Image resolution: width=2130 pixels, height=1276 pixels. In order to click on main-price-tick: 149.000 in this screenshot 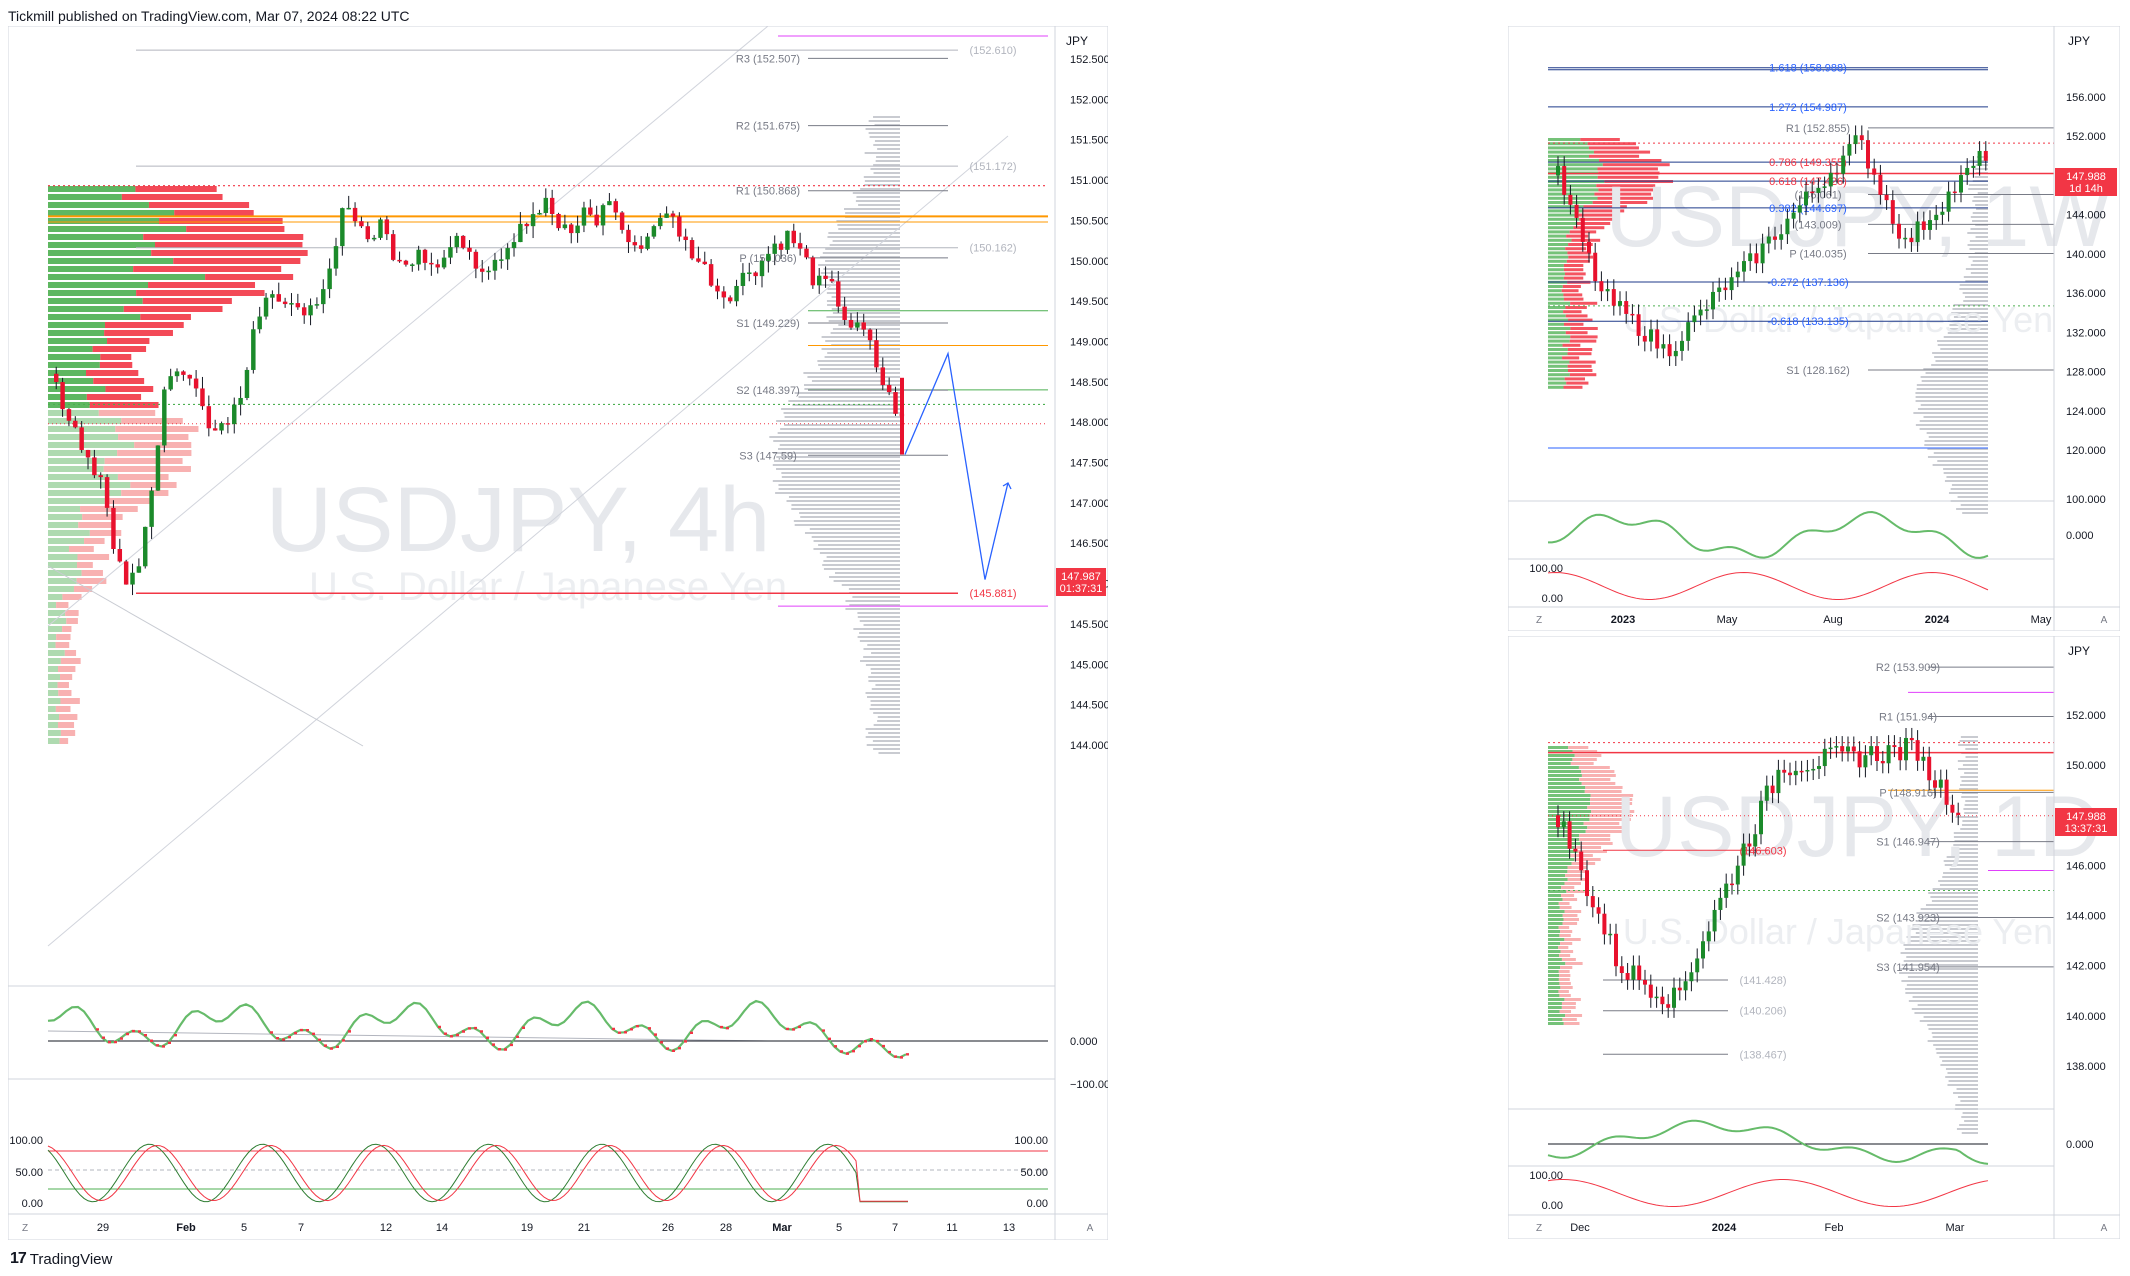, I will do `click(1089, 342)`.